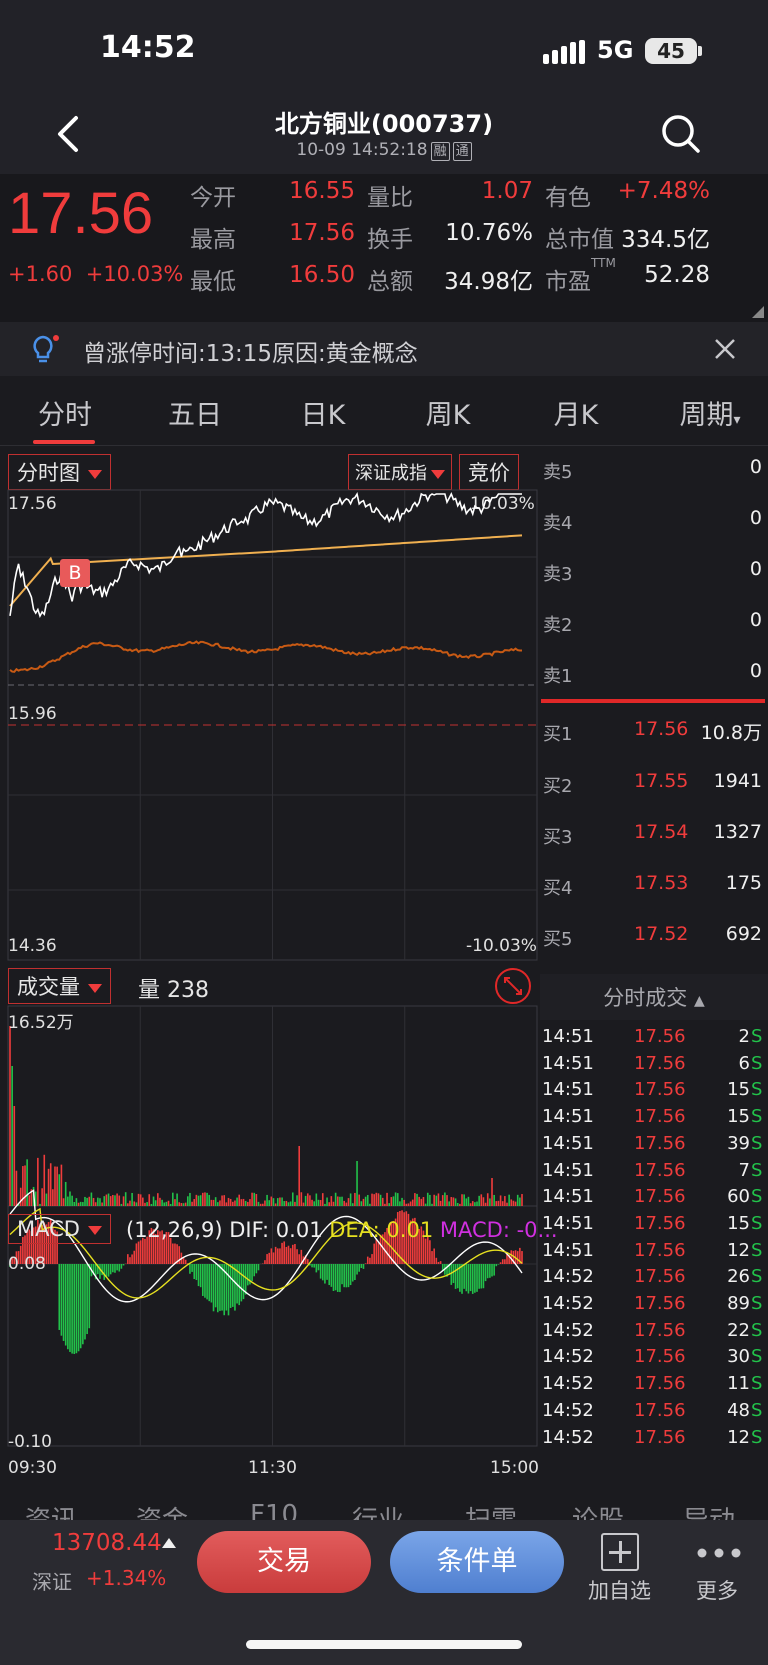 The image size is (768, 1665). Describe the element at coordinates (107, 1543) in the screenshot. I see `index-value: 13708.44` at that location.